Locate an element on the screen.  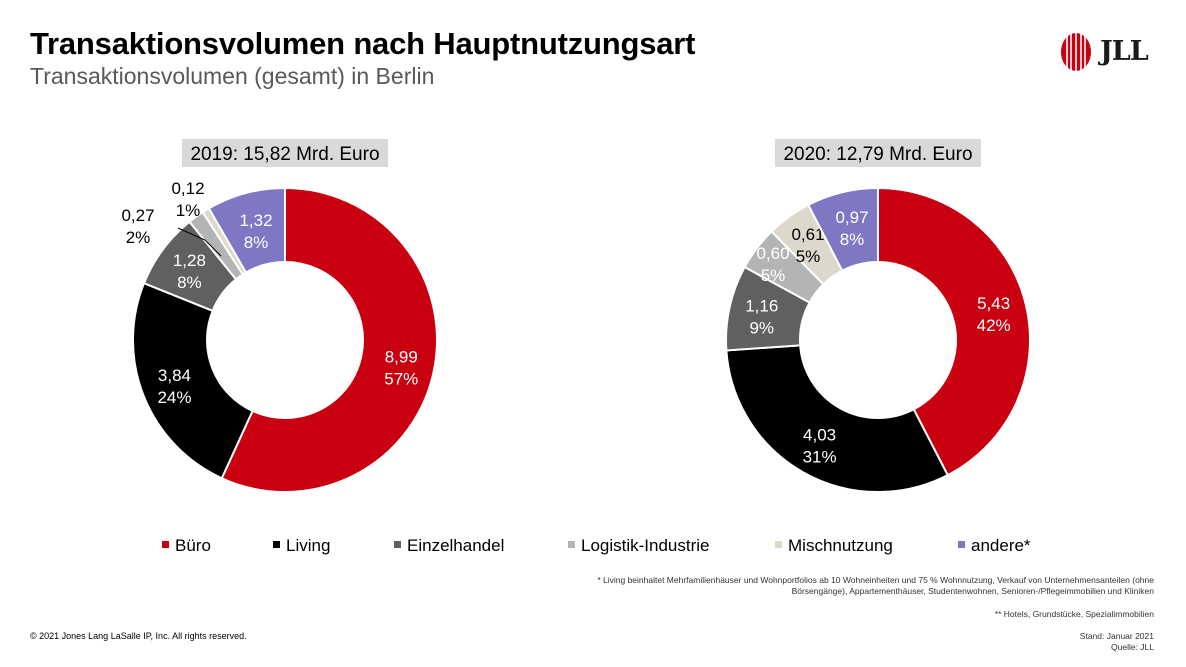
donut-2020-banner-text: 2020: 12,79 Mrd. Euro is located at coordinates (877, 154).